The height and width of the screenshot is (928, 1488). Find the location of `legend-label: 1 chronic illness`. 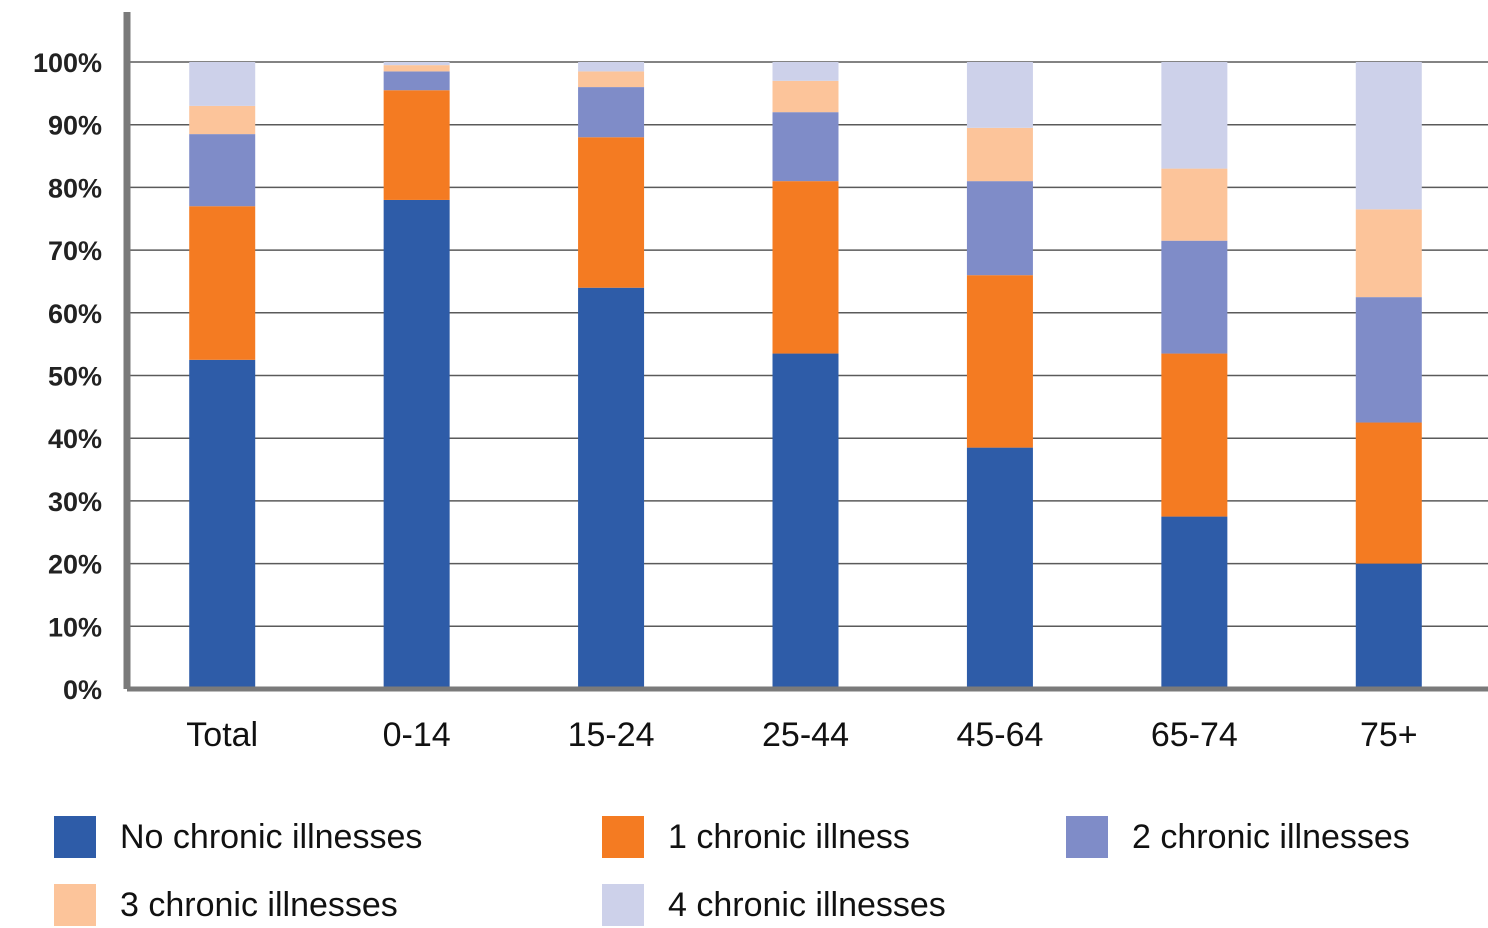

legend-label: 1 chronic illness is located at coordinates (789, 836).